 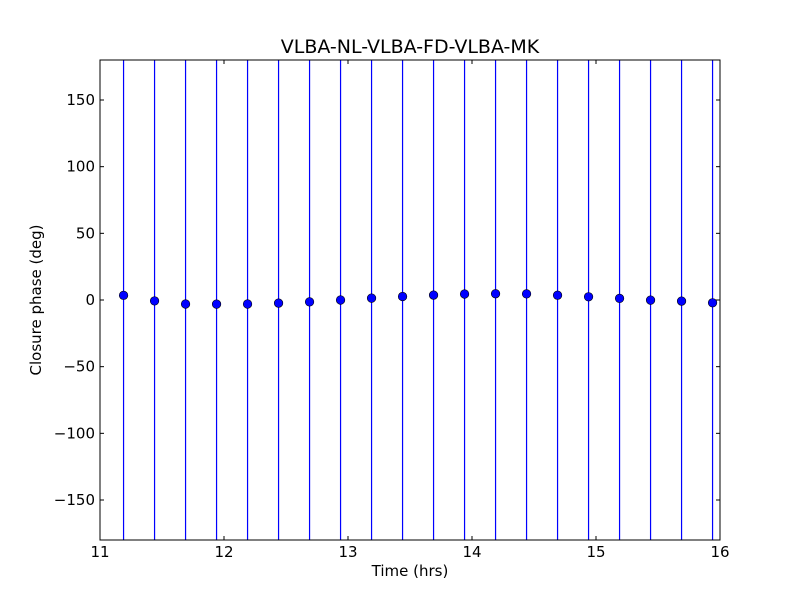 I want to click on y-tick-label: −50, so click(x=79, y=367).